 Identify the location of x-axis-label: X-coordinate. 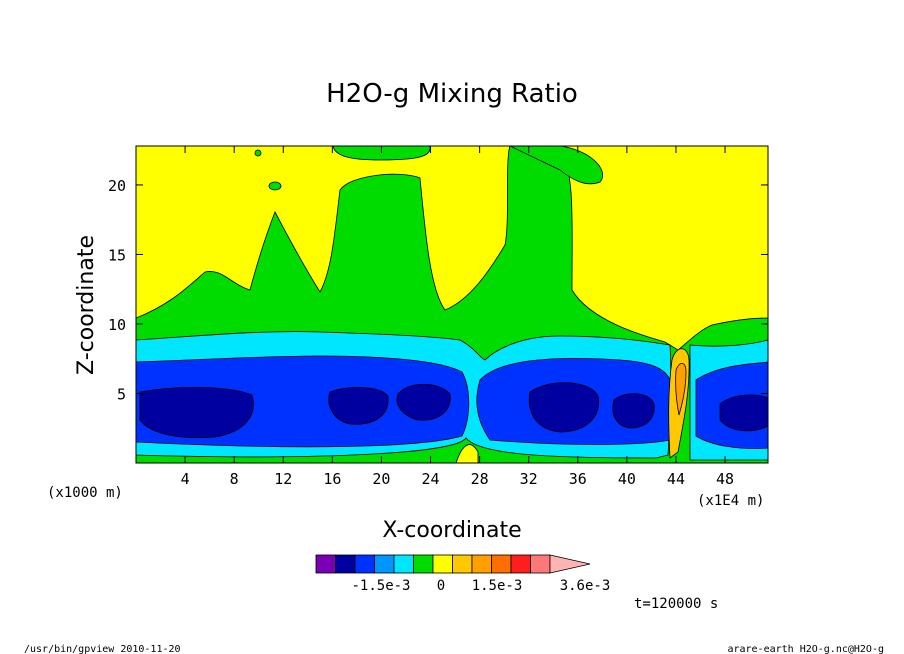
(451, 530).